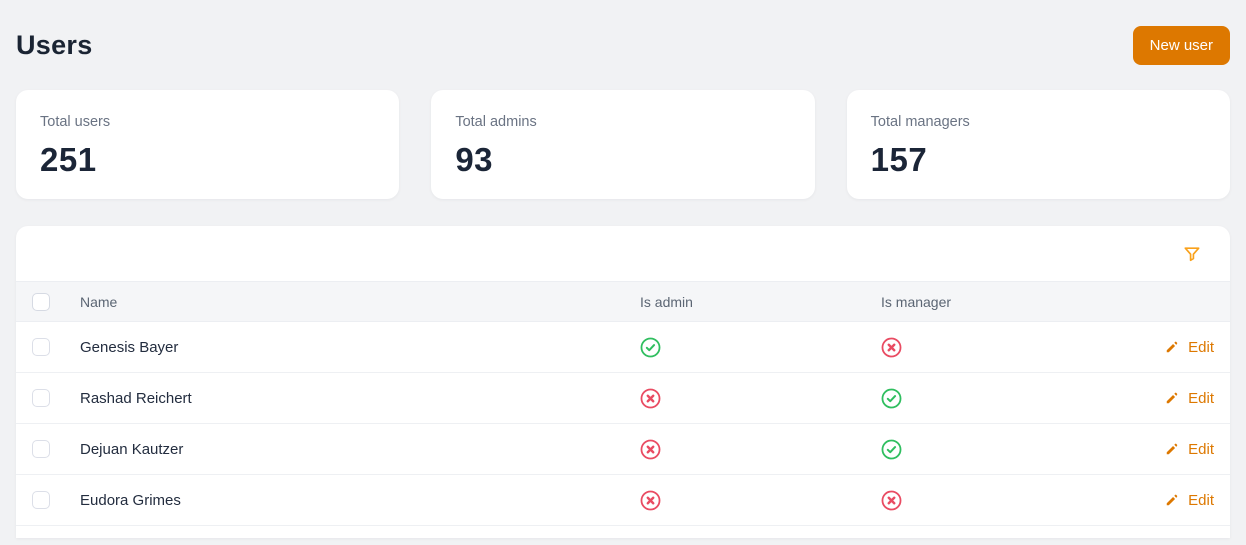 This screenshot has width=1246, height=545. I want to click on page-title: Users, so click(54, 44).